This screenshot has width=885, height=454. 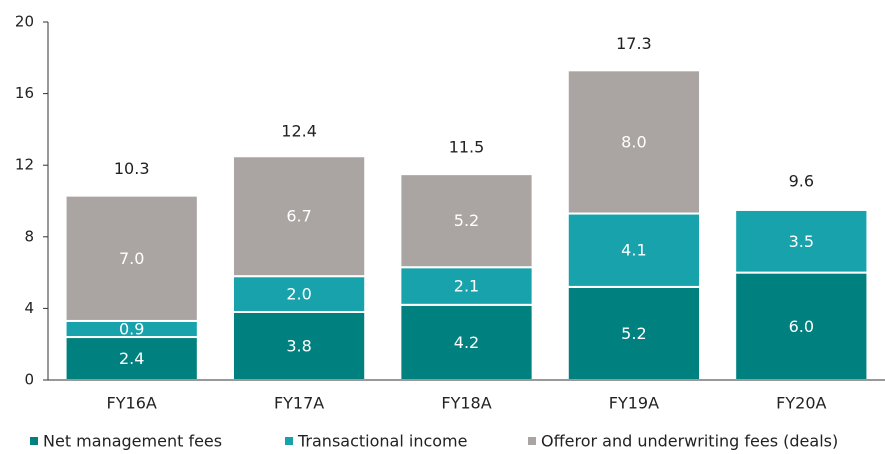 I want to click on x-tick-label: FY16A, so click(x=132, y=403).